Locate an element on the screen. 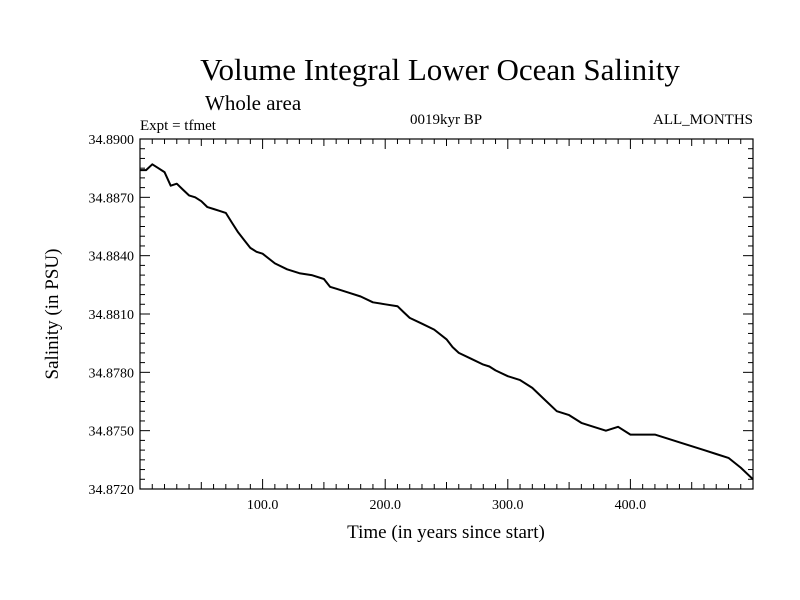  experiment-label: Expt = tfmet is located at coordinates (178, 126).